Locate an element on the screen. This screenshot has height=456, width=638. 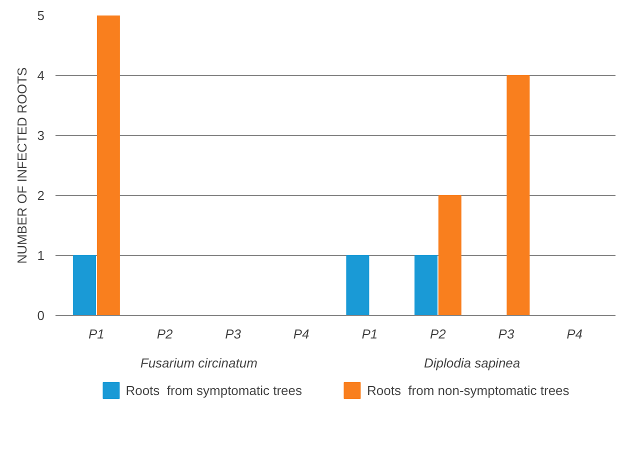
legend-label: Roots from symptomatic trees is located at coordinates (214, 390).